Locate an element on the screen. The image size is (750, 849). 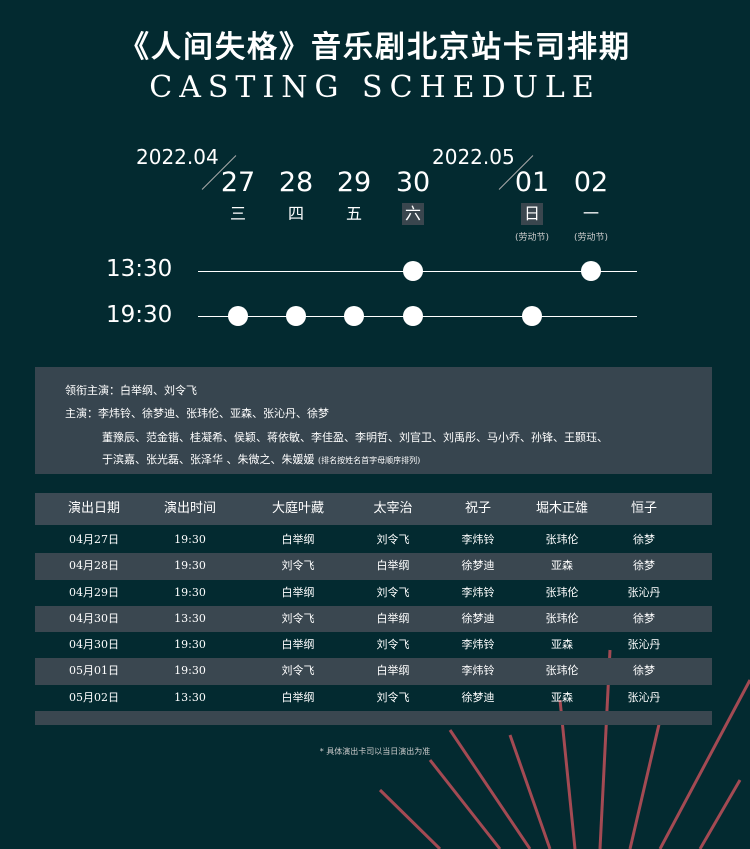
page-subtitle: CASTING SCHEDULE is located at coordinates (375, 87).